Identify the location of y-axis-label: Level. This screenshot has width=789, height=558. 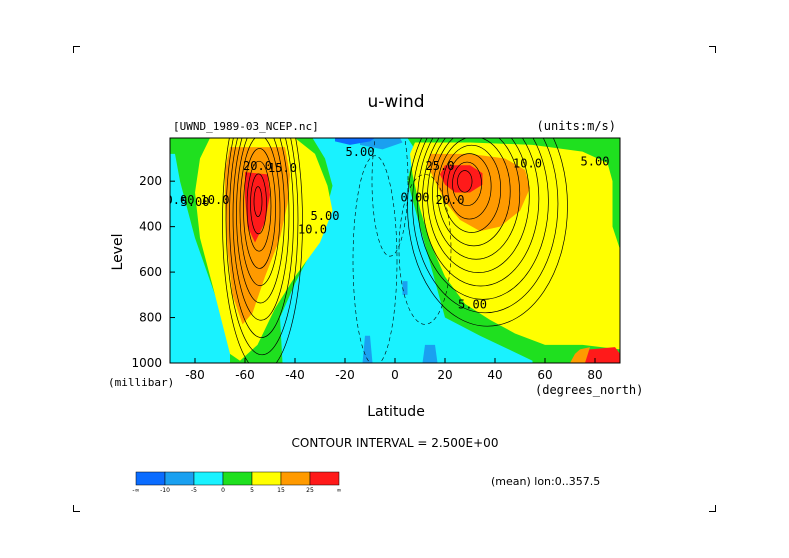
(118, 252).